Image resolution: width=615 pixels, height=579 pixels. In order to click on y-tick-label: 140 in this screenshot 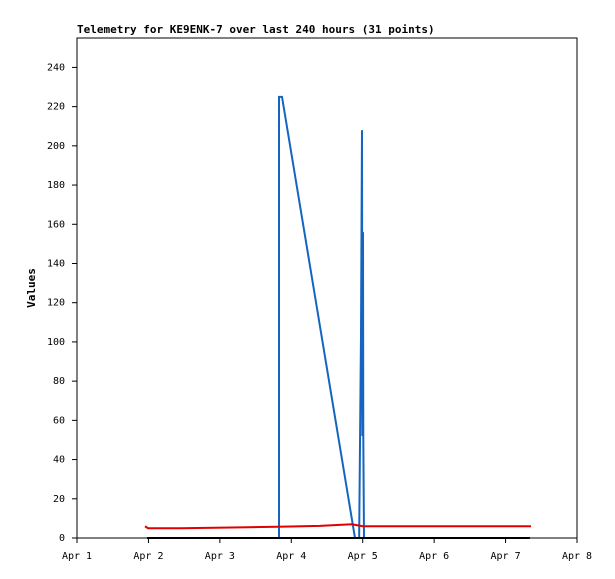, I will do `click(56, 263)`.